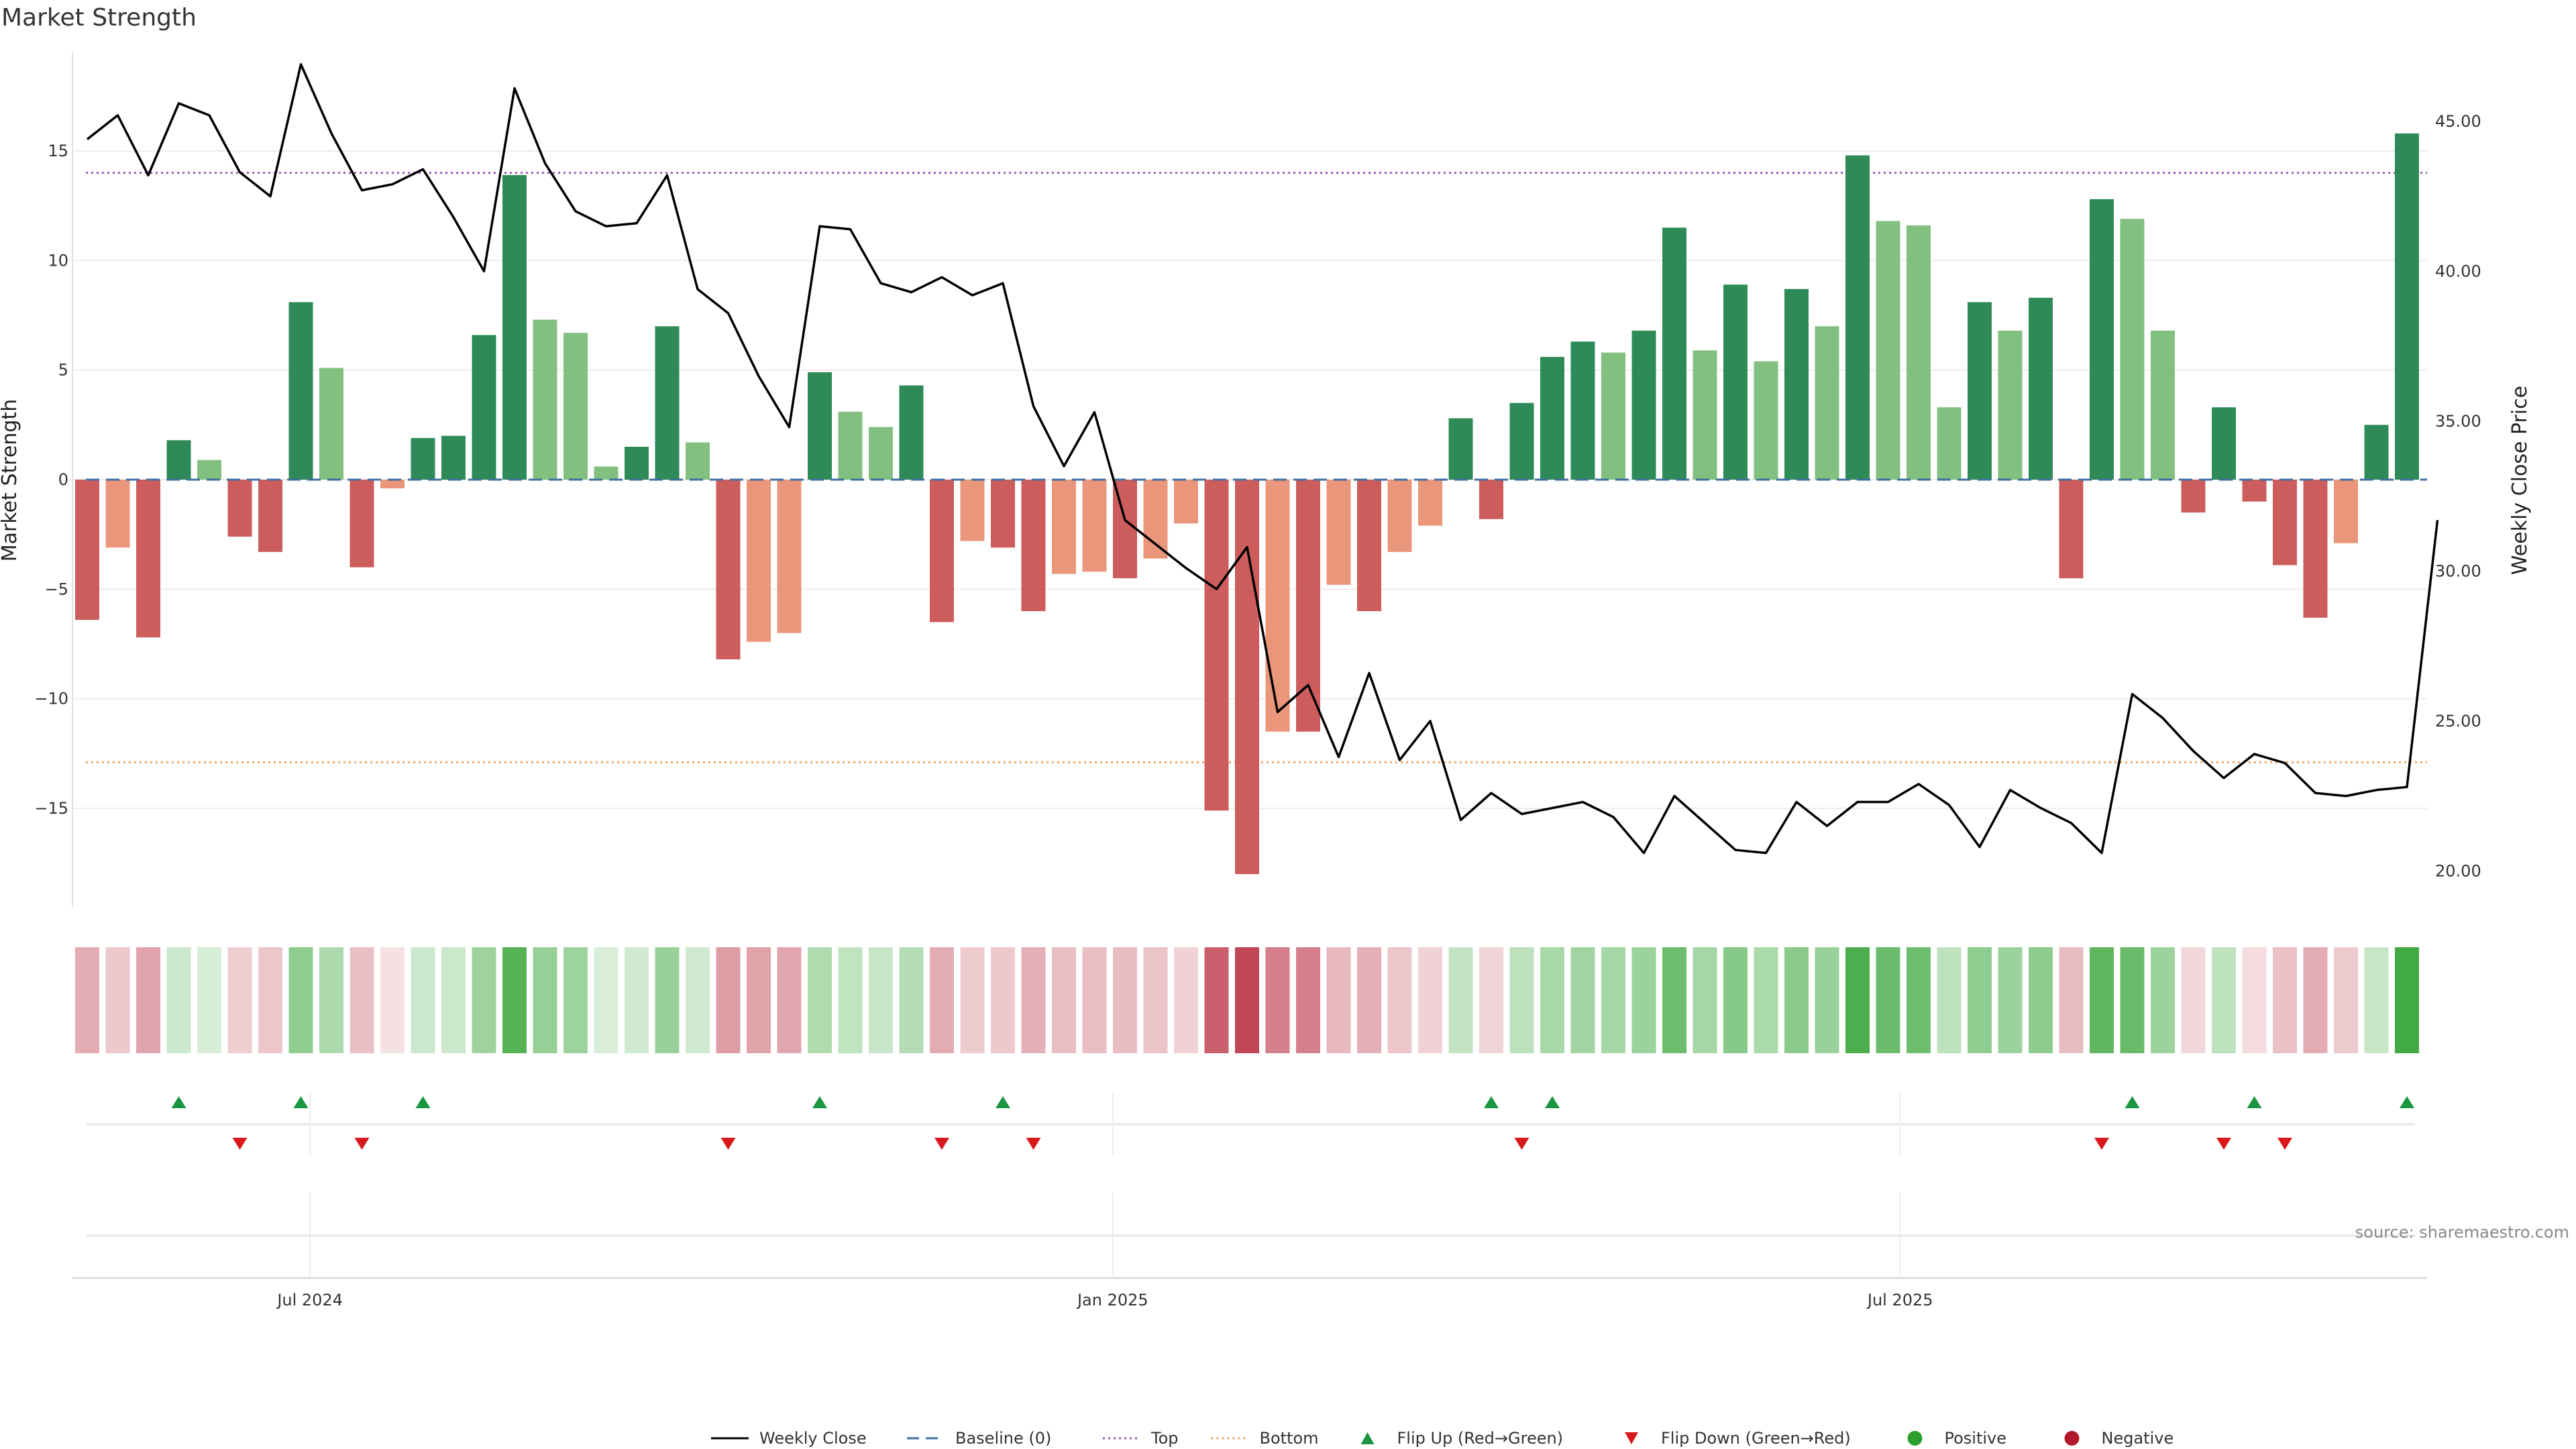 The image size is (2576, 1449). What do you see at coordinates (2462, 1232) in the screenshot?
I see `source-note: source: sharemaestro.com` at bounding box center [2462, 1232].